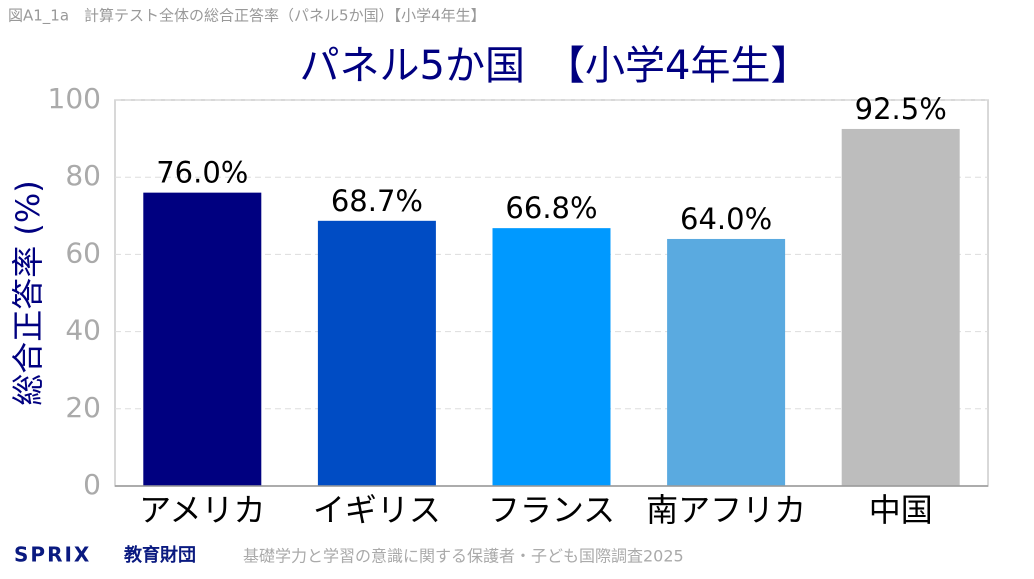 This screenshot has width=1034, height=579. What do you see at coordinates (74, 98) in the screenshot?
I see `y-tick-label: 100` at bounding box center [74, 98].